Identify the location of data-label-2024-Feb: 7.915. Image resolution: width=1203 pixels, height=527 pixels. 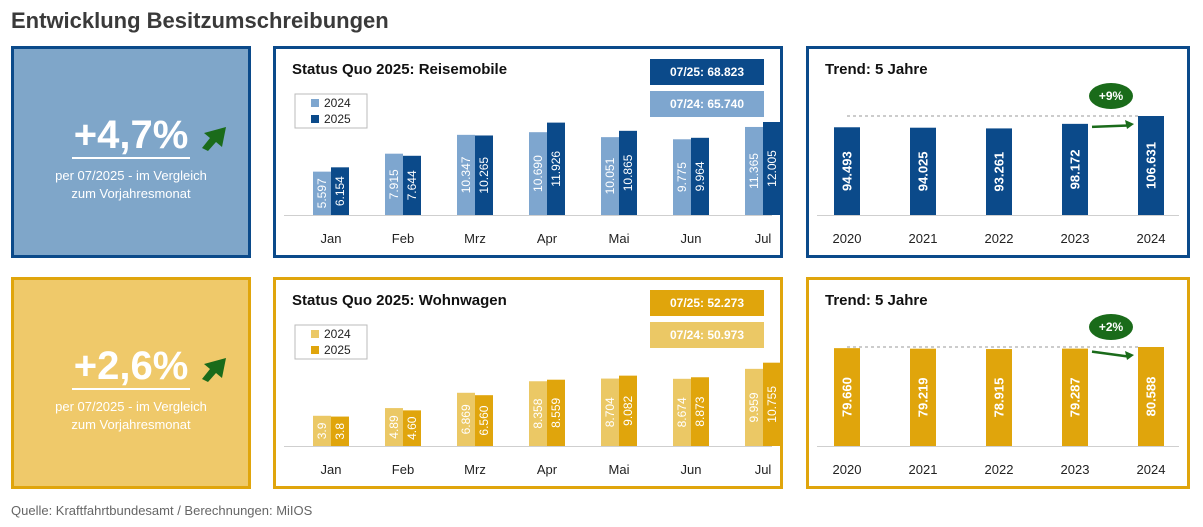
(394, 184).